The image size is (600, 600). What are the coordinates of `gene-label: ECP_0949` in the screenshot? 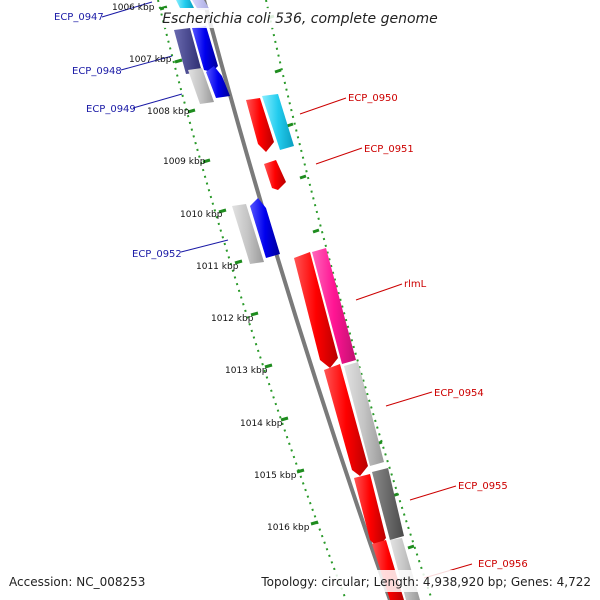 It's located at (111, 109).